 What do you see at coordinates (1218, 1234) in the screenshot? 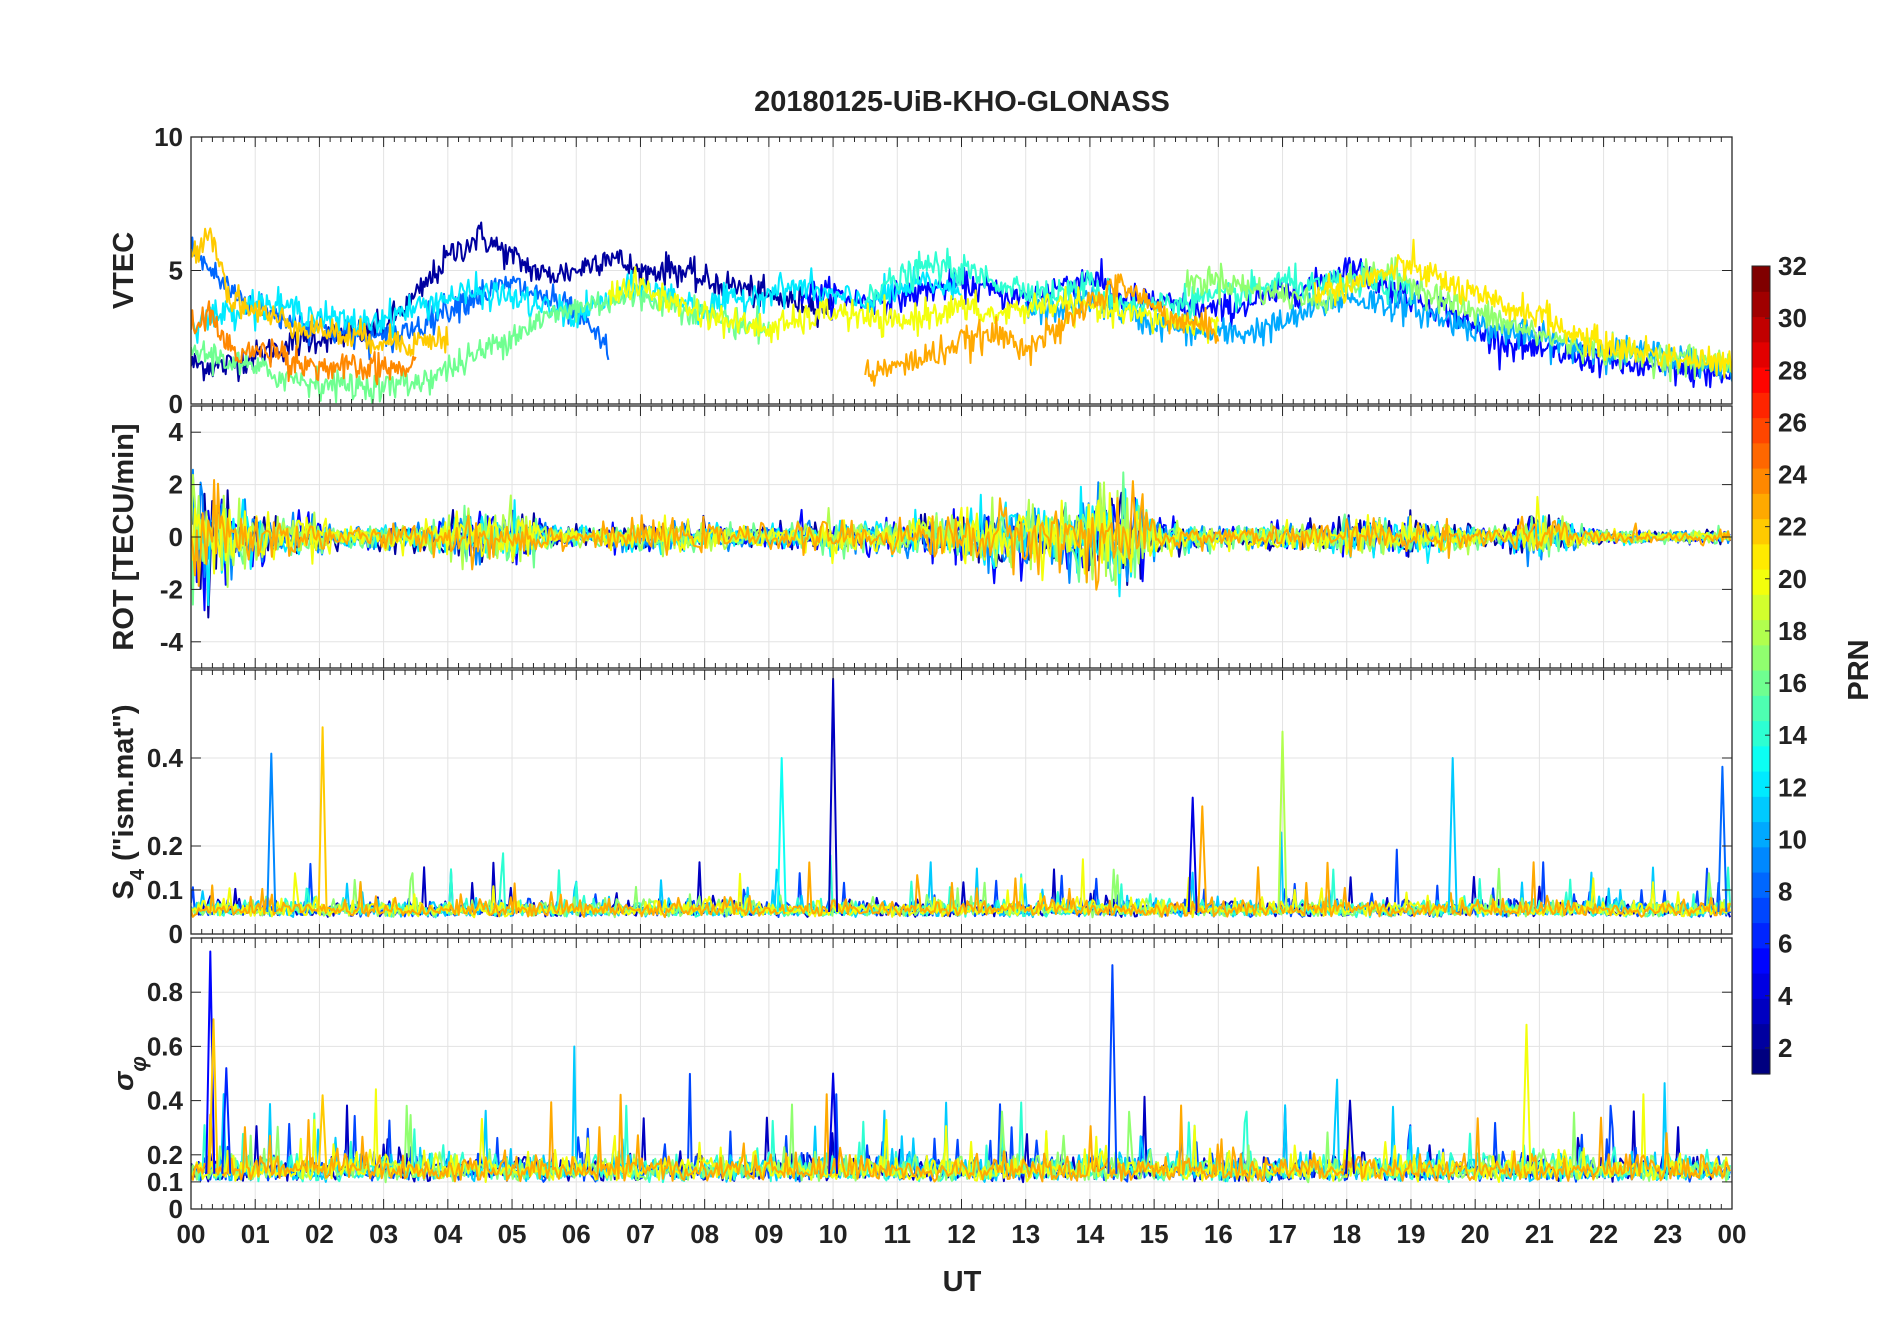
I see `x-tick-label: 16` at bounding box center [1218, 1234].